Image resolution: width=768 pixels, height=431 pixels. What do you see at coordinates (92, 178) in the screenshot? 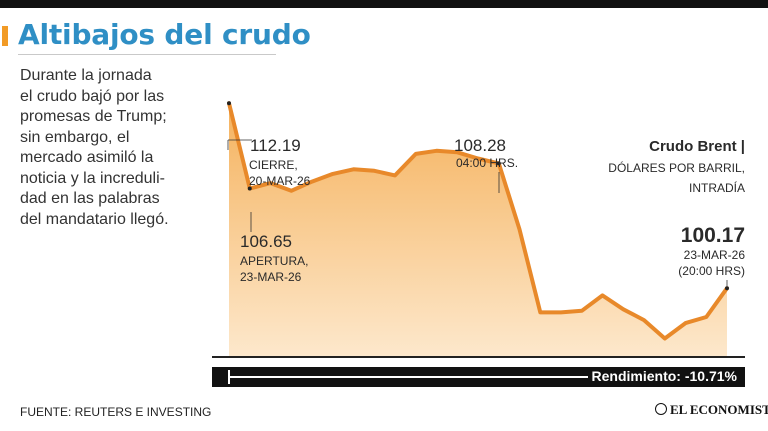
I see `description-line: noticia y la increduli-` at bounding box center [92, 178].